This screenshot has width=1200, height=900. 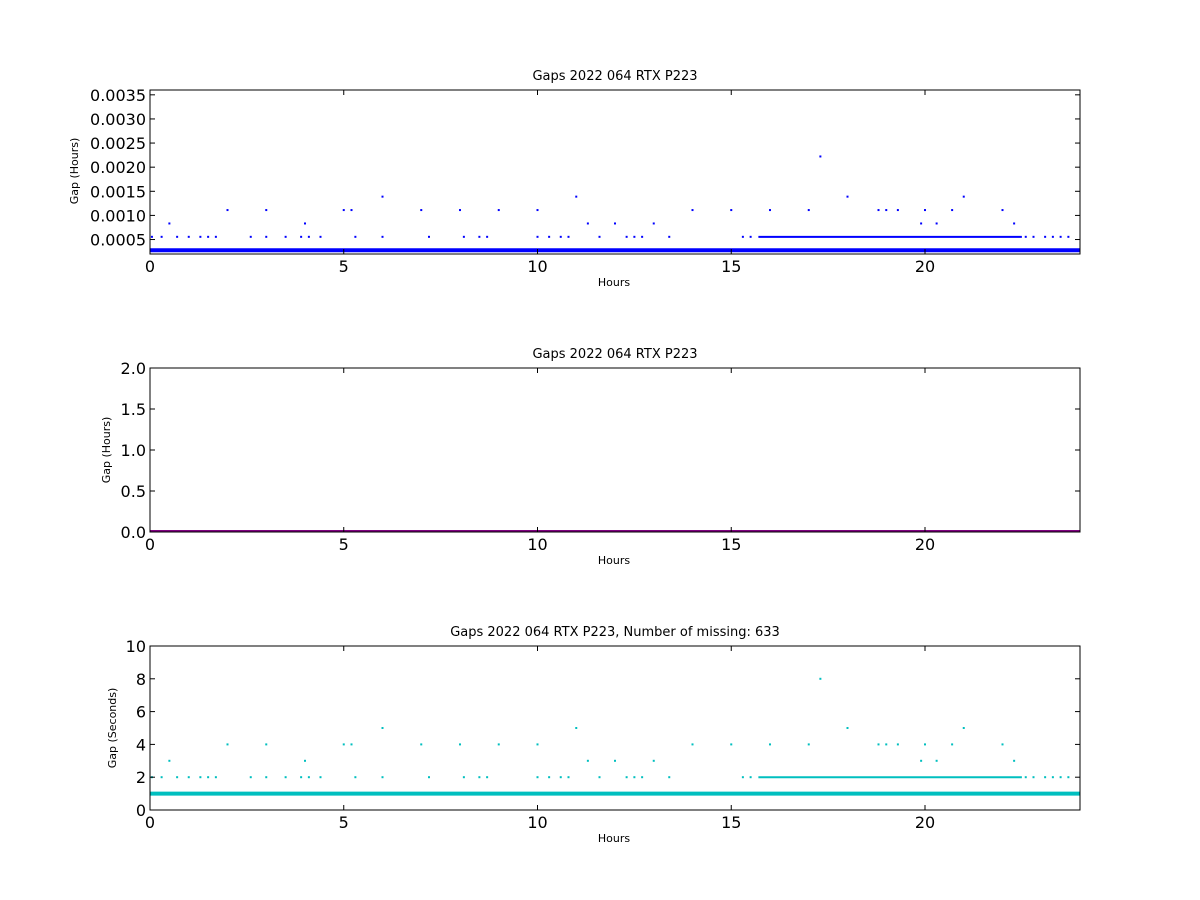 What do you see at coordinates (141, 810) in the screenshot?
I see `y-tick-label: 0` at bounding box center [141, 810].